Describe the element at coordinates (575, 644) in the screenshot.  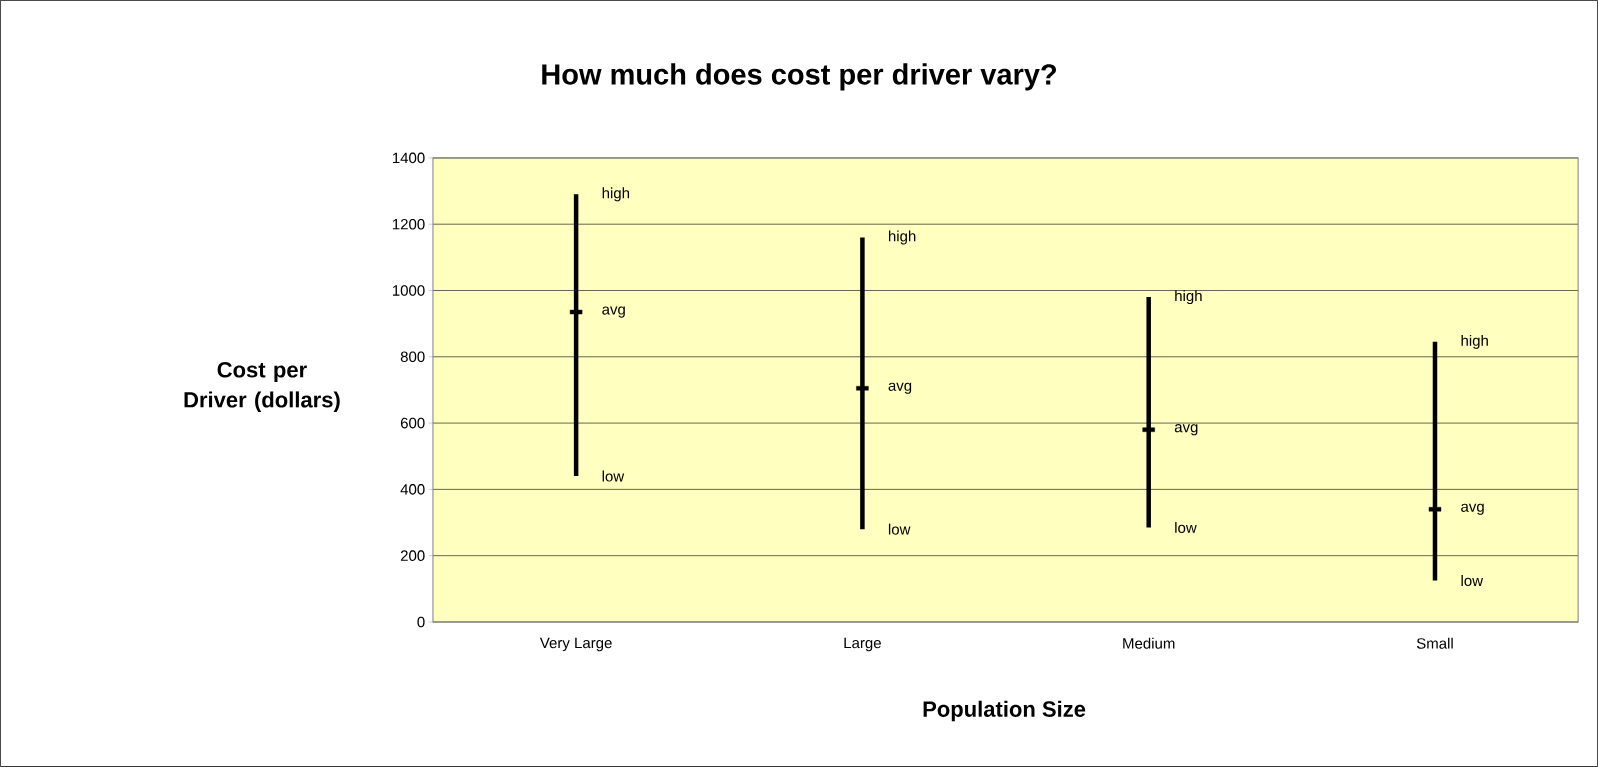
I see `x-tick-label: Very Large` at that location.